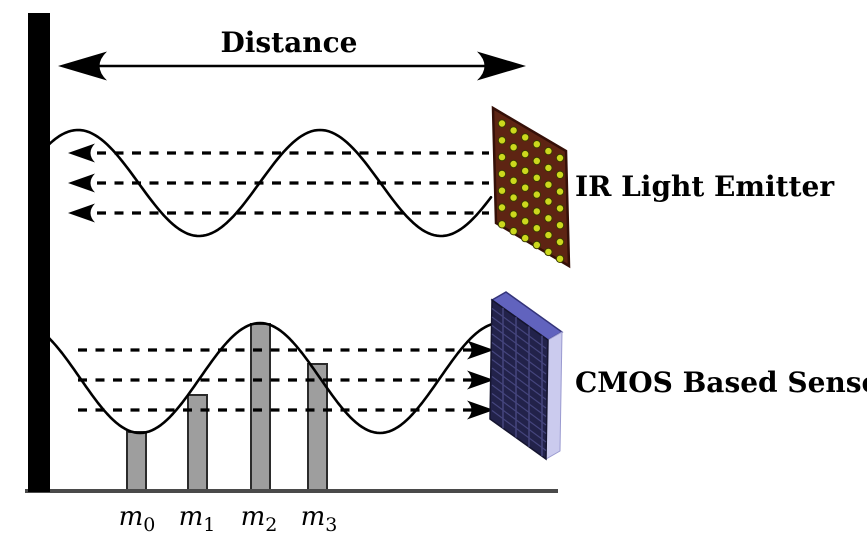 The width and height of the screenshot is (867, 560). Describe the element at coordinates (292, 66) in the screenshot. I see `distance-arrow` at that location.